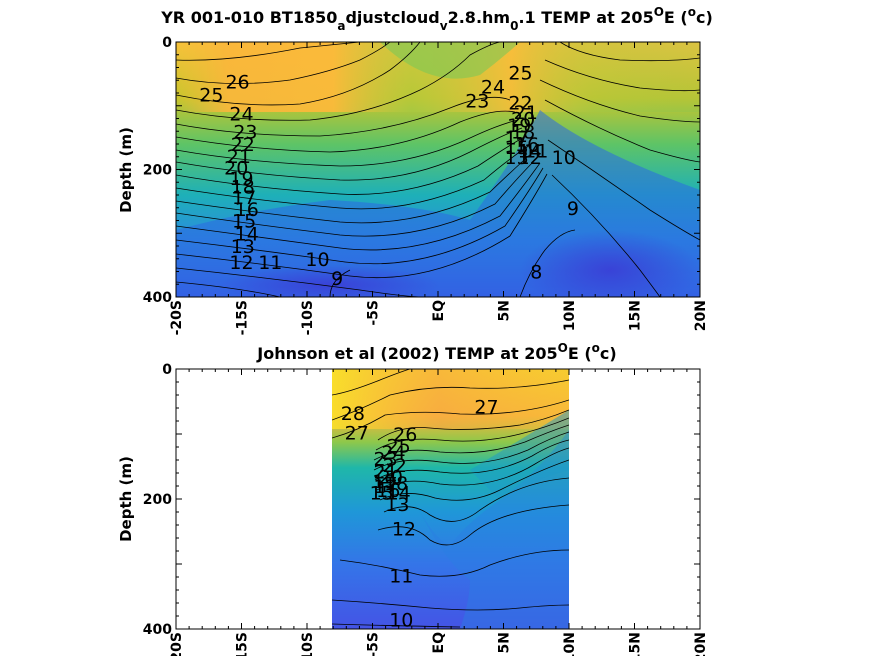 Image resolution: width=875 pixels, height=656 pixels. Describe the element at coordinates (610, 263) in the screenshot. I see `top-heatmap-deep-core` at that location.